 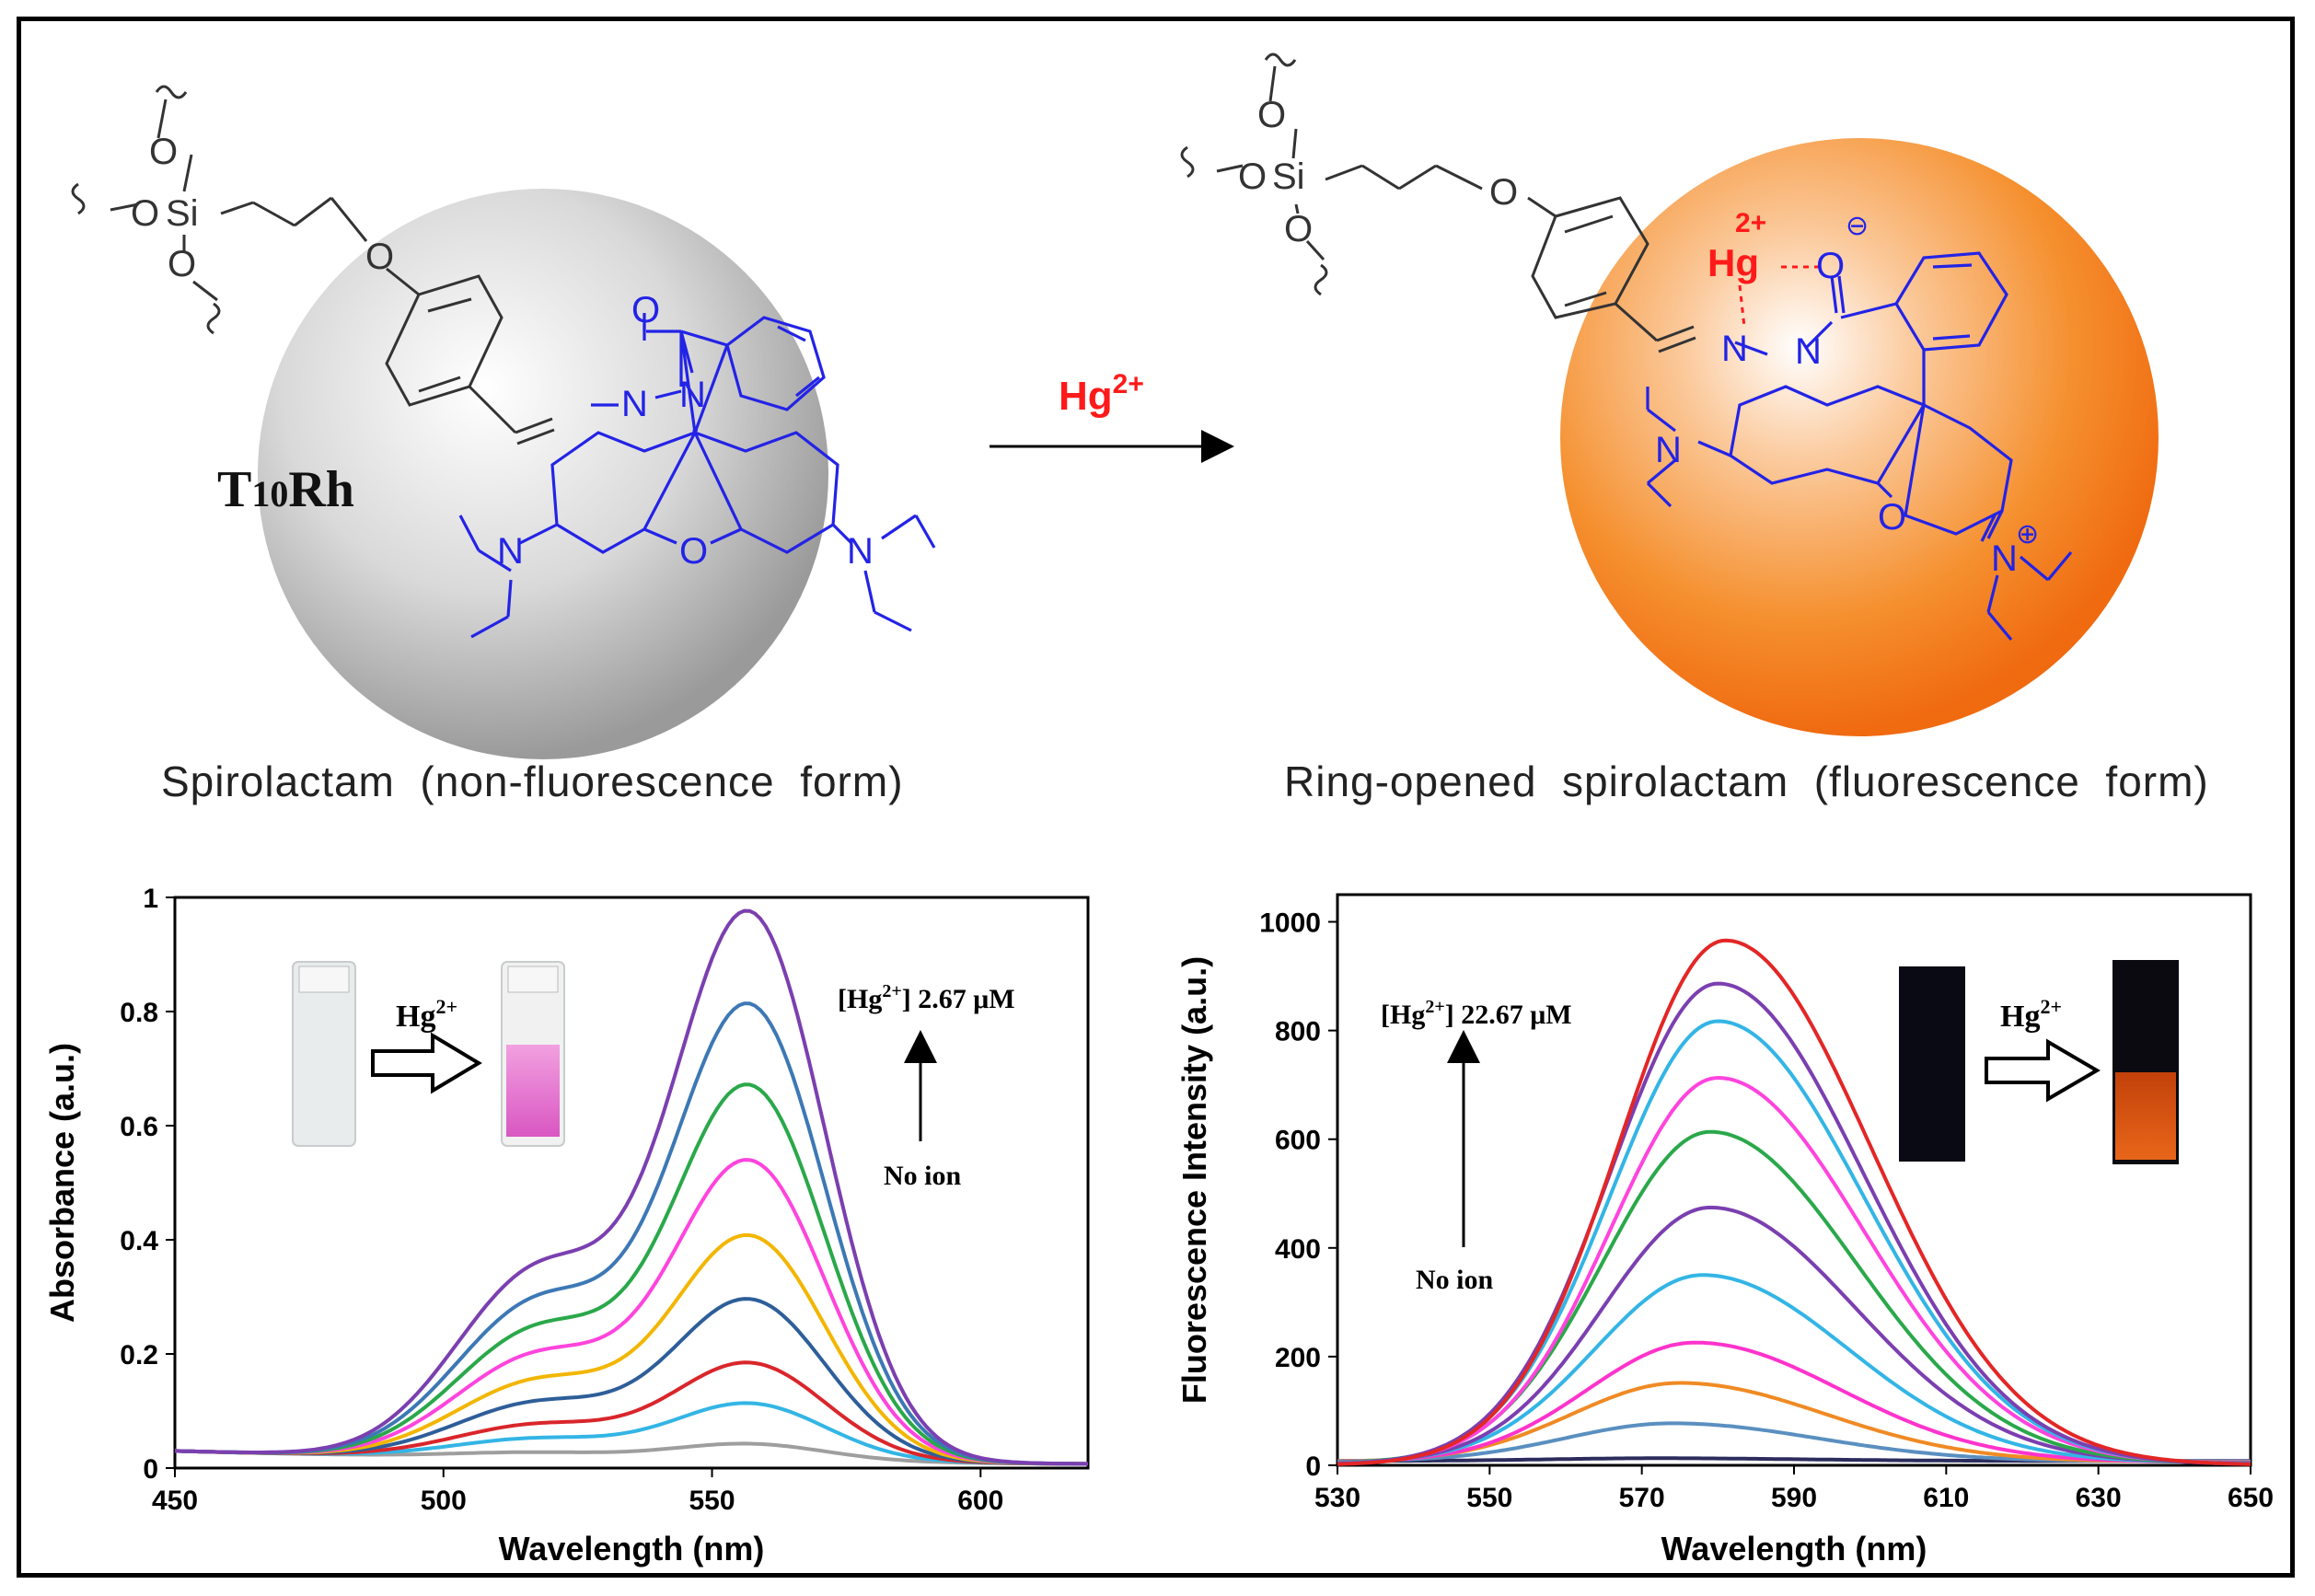 I want to click on y-tick-label: 400, so click(x=1298, y=1249).